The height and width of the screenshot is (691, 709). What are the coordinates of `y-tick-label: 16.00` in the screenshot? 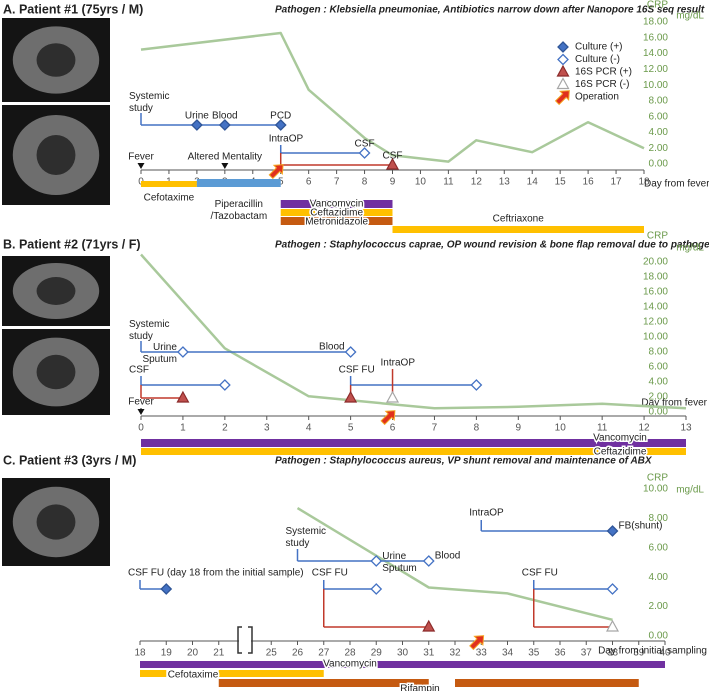 It's located at (655, 37).